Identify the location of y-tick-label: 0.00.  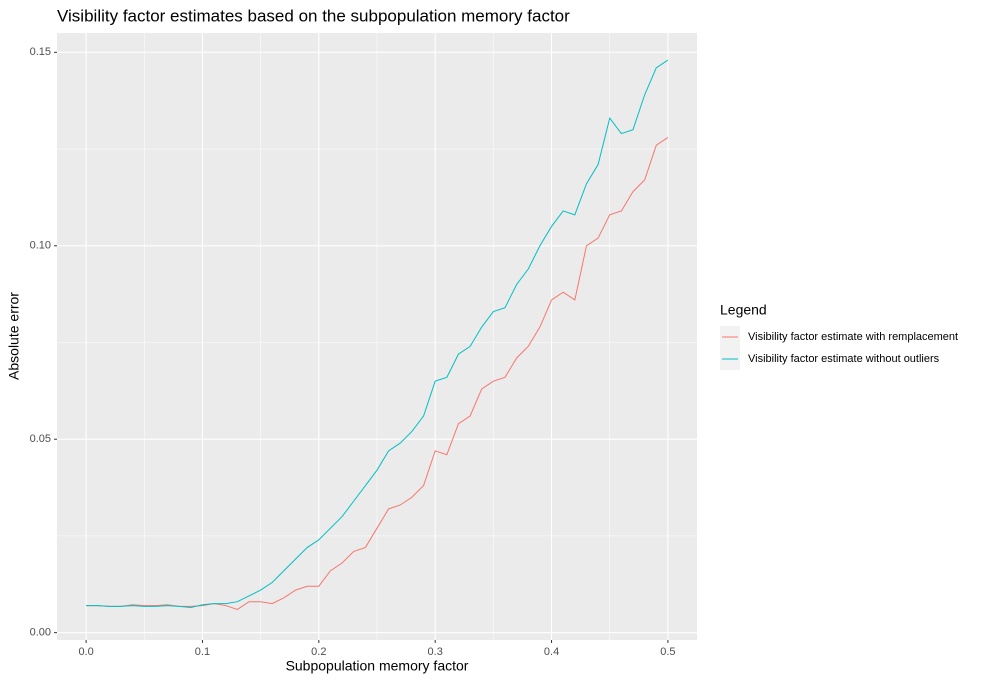
(40, 633).